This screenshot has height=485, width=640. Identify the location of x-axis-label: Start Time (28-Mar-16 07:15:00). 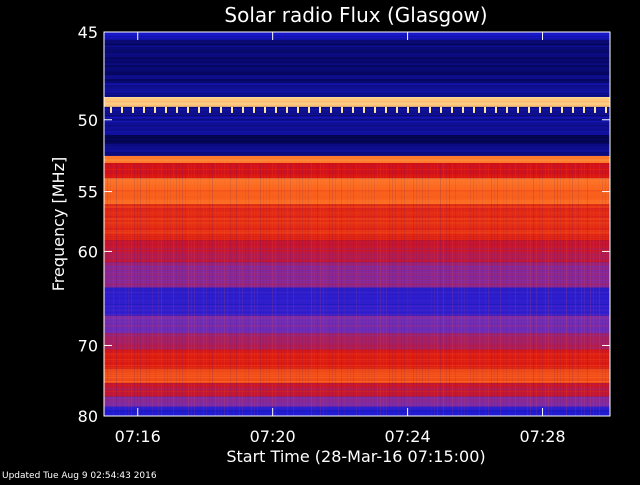
(355, 456).